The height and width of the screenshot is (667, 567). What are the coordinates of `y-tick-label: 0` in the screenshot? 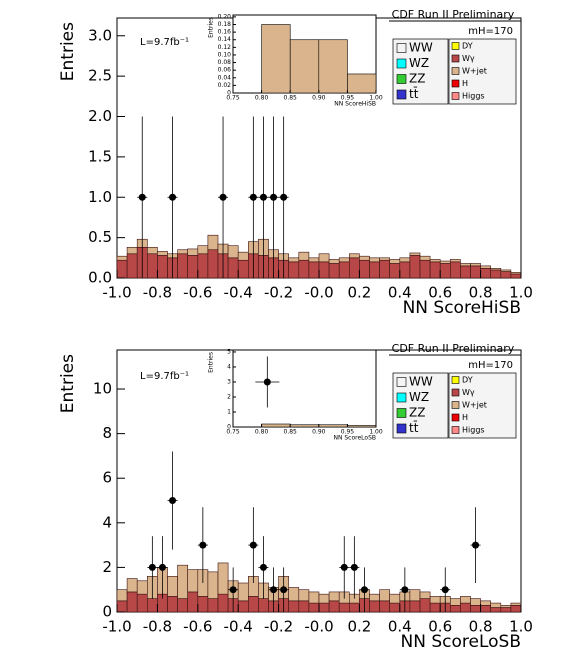 It's located at (107, 612).